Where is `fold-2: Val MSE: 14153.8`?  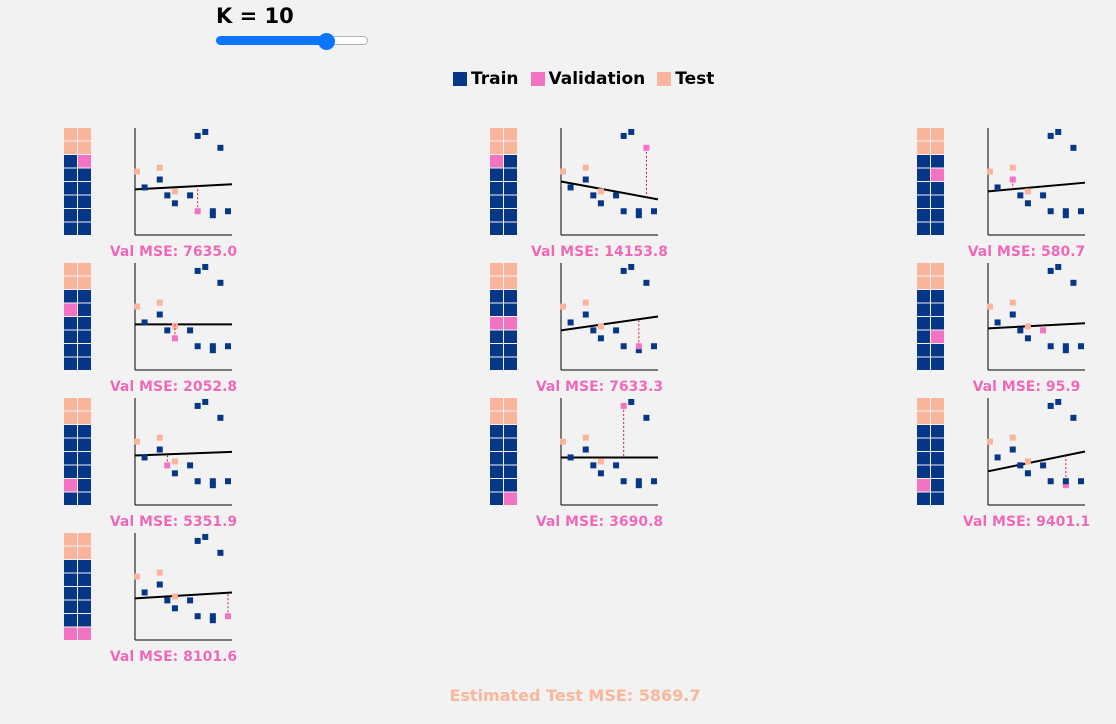 fold-2: Val MSE: 14153.8 is located at coordinates (579, 194).